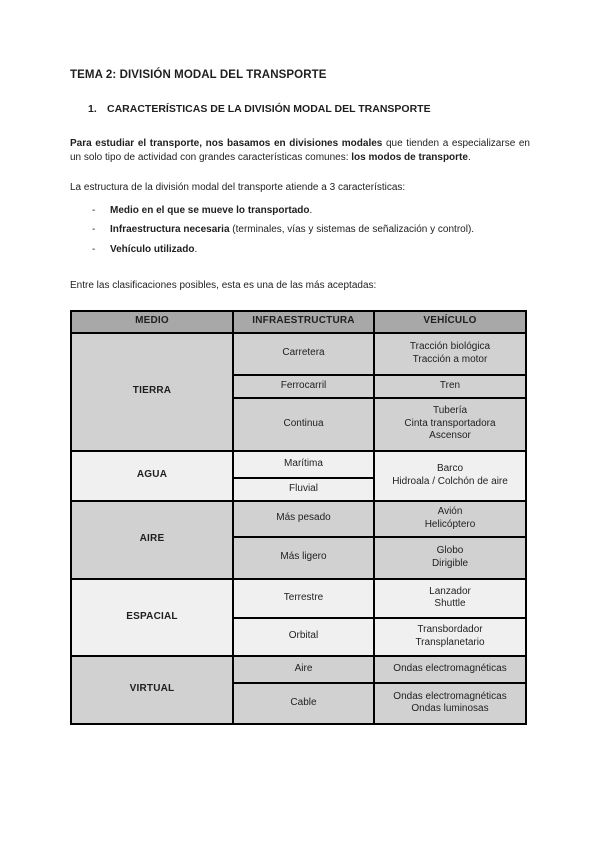  Describe the element at coordinates (92, 109) in the screenshot. I see `section-heading-number: 1.` at that location.